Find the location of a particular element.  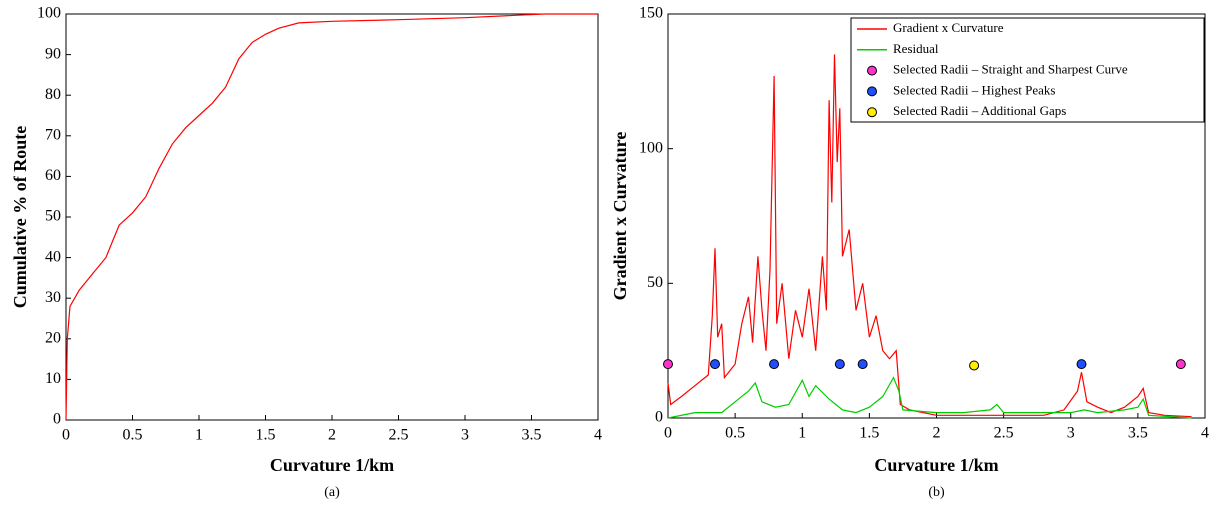

y-tick-label: 20 is located at coordinates (53, 337).